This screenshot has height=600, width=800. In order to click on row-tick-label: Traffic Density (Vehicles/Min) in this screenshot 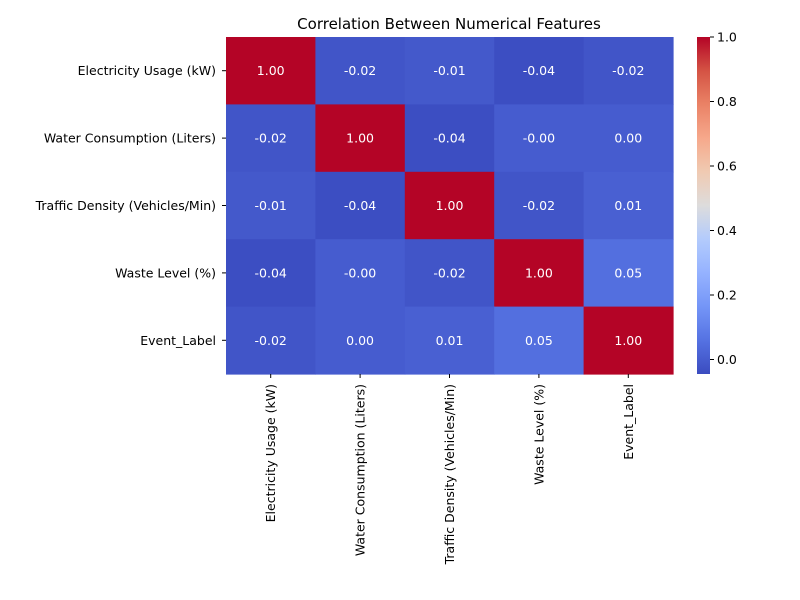, I will do `click(125, 205)`.